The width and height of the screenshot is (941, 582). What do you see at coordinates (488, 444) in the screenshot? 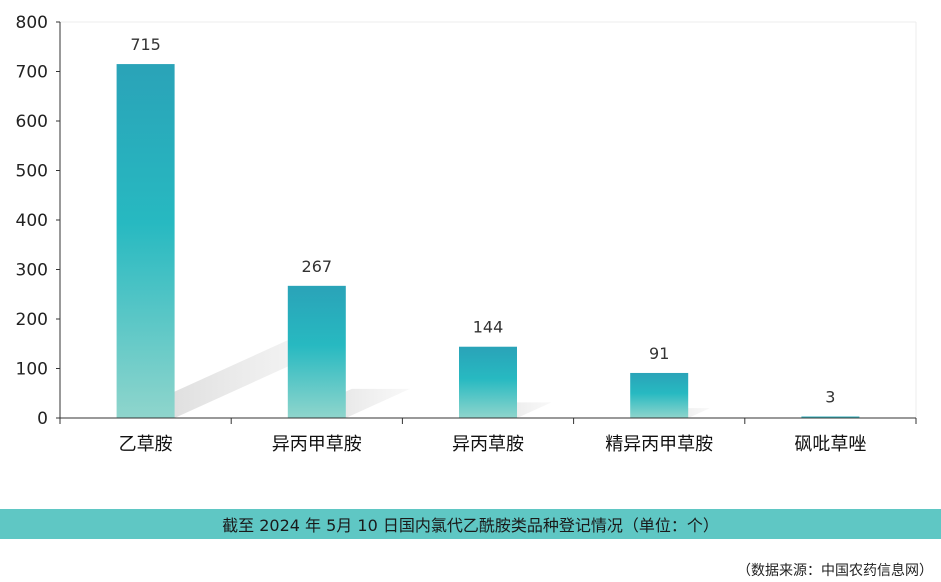
I see `x-tick-label: 异丙草胺` at bounding box center [488, 444].